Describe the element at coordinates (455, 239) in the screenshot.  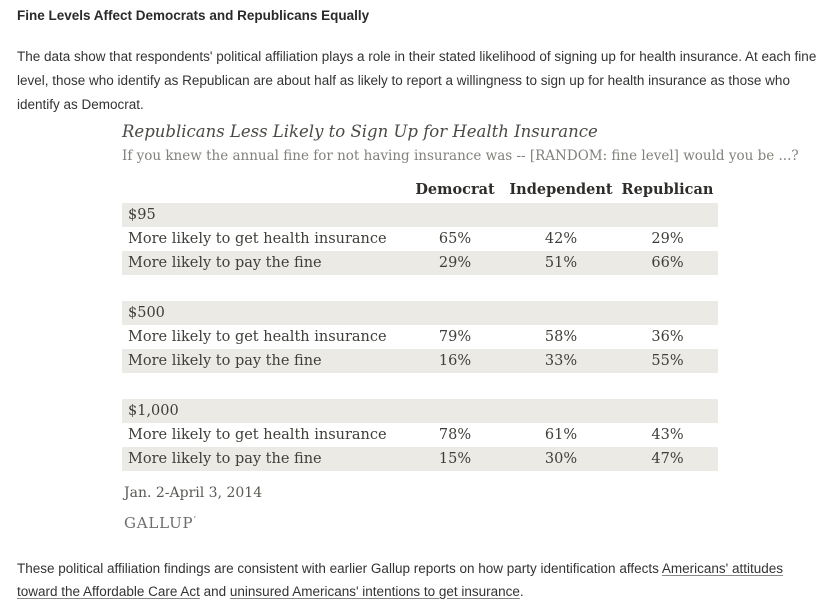
I see `cell-democrat: 65%` at that location.